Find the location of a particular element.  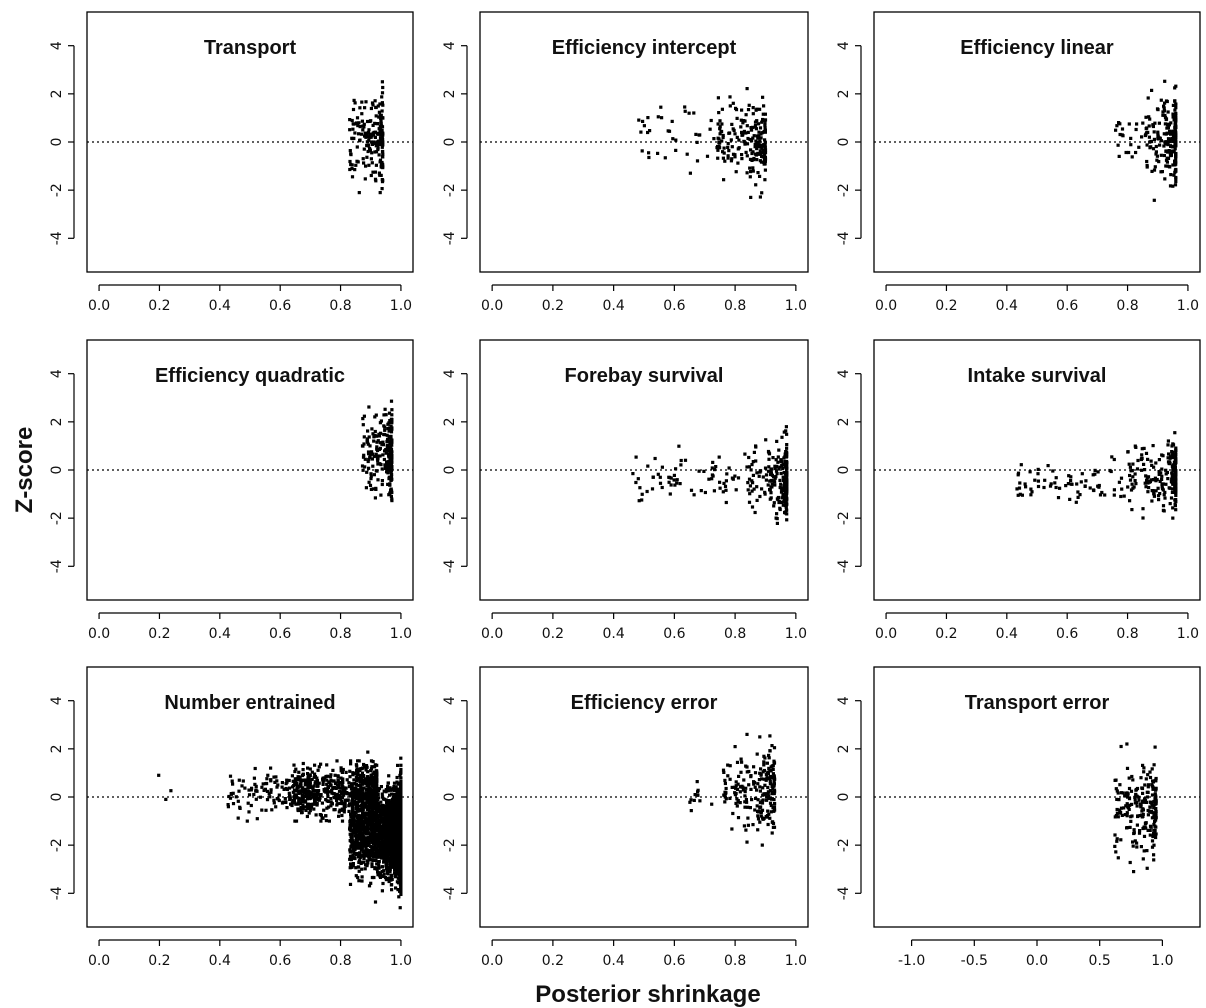

x-tick-label: 0.2 is located at coordinates (159, 961).